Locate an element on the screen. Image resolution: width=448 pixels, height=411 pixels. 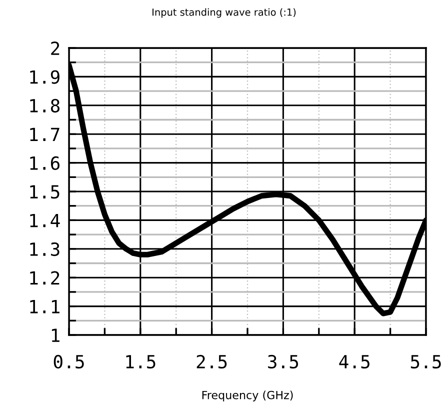
x-tick-label: 0.5 is located at coordinates (69, 361).